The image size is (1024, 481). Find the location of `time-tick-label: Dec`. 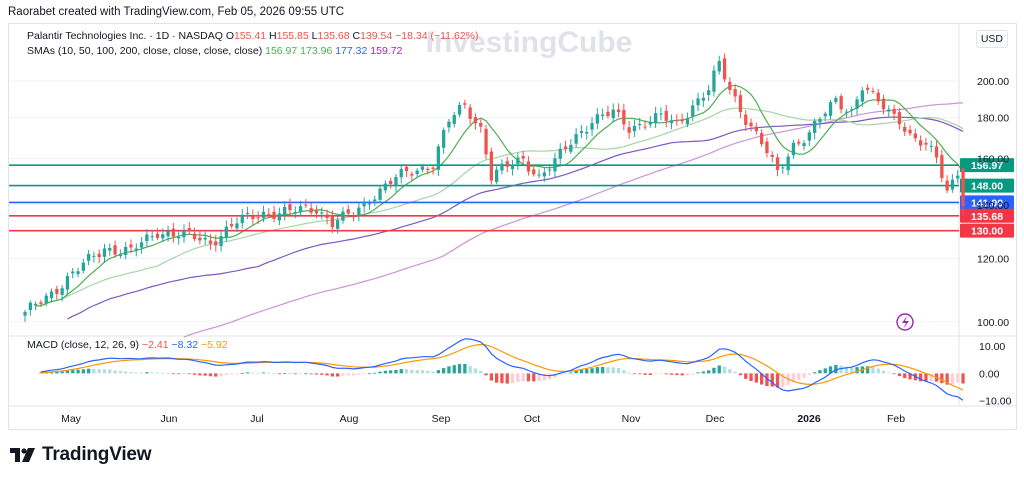

time-tick-label: Dec is located at coordinates (715, 419).